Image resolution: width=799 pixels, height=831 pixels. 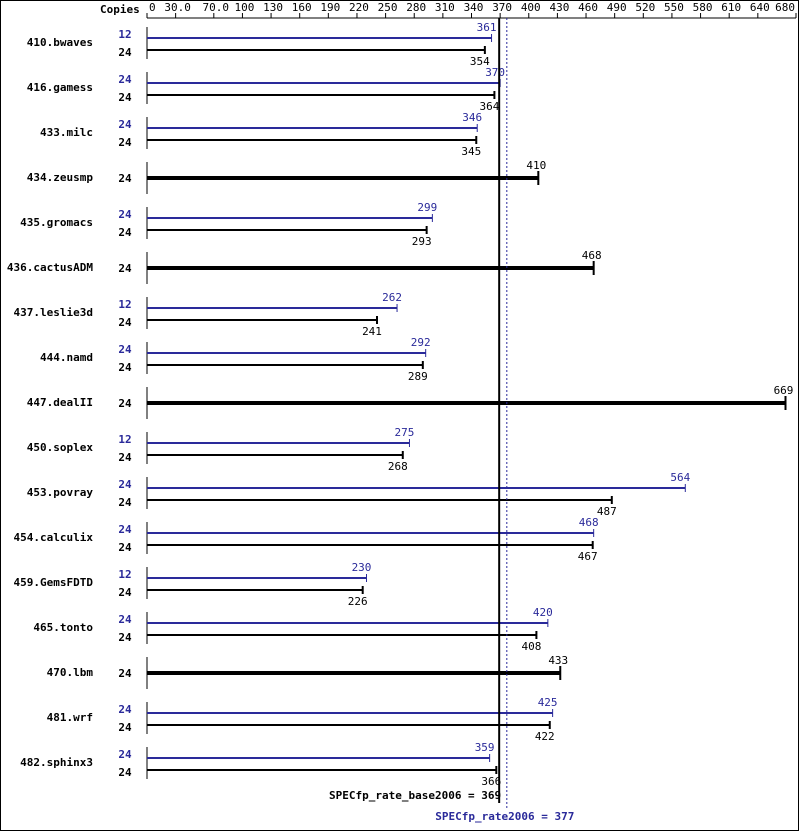 I want to click on base-label: 487, so click(x=607, y=511).